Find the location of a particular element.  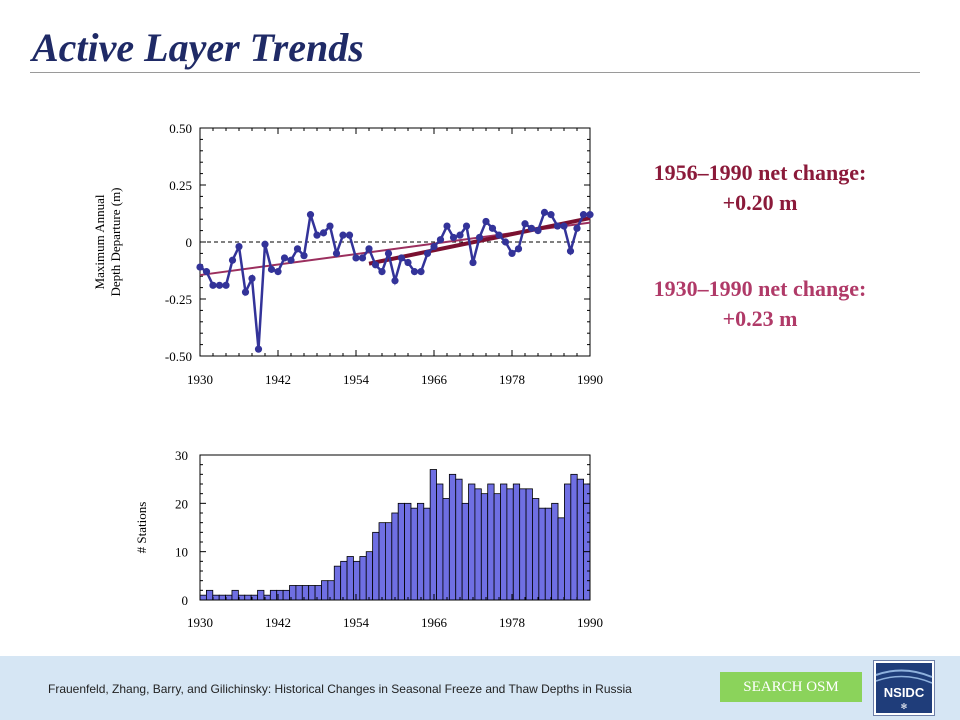

y-tick-label: 0.50 is located at coordinates (180, 128).